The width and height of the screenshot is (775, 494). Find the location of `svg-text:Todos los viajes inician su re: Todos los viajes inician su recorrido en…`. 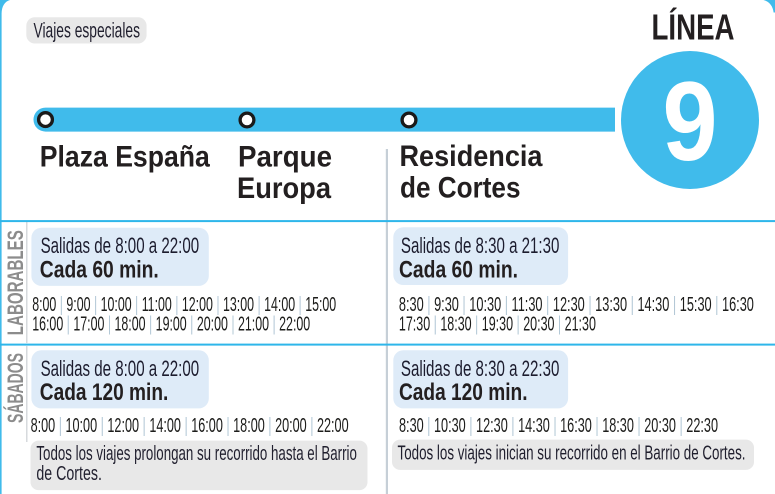

svg-text:Todos los viajes inician su re: Todos los viajes inician su recorrido en… is located at coordinates (572, 453).